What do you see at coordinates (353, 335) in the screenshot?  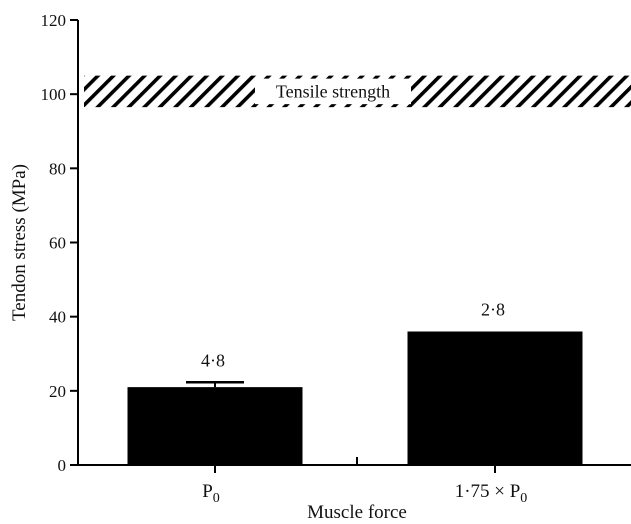 I see `bar-labels: 4·8 2·8` at bounding box center [353, 335].